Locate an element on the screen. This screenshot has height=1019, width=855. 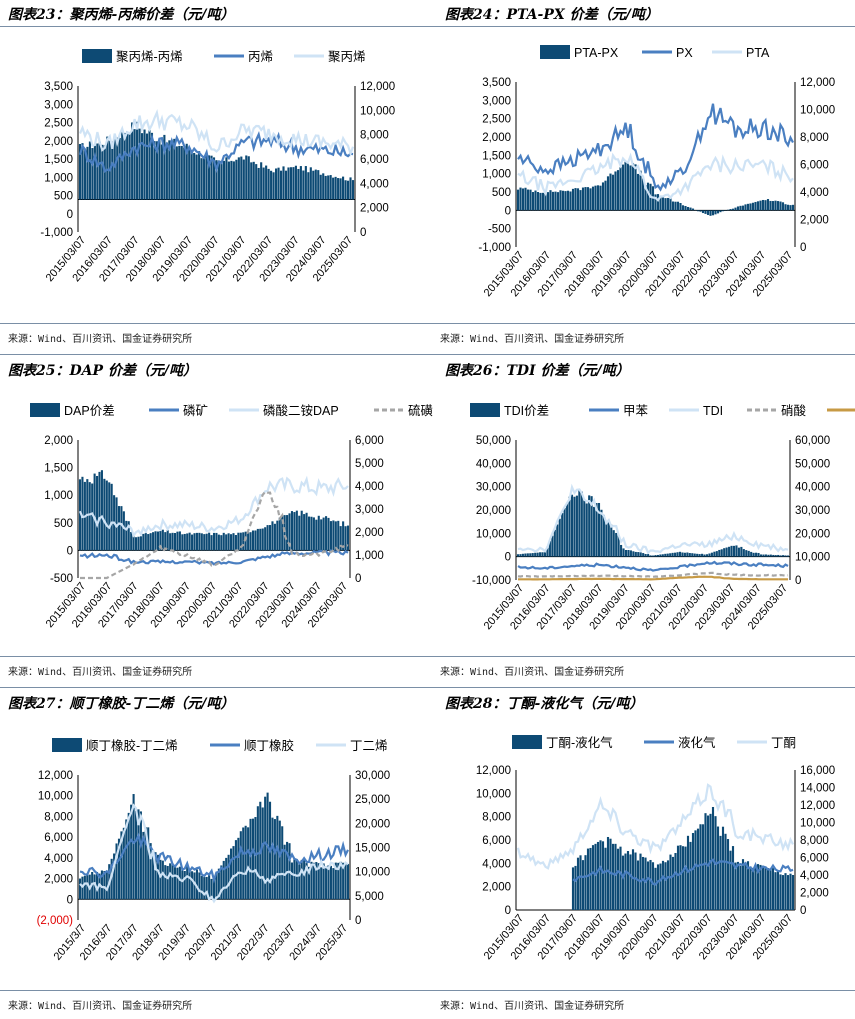
y-tick-label: 6,000 is located at coordinates (496, 841).